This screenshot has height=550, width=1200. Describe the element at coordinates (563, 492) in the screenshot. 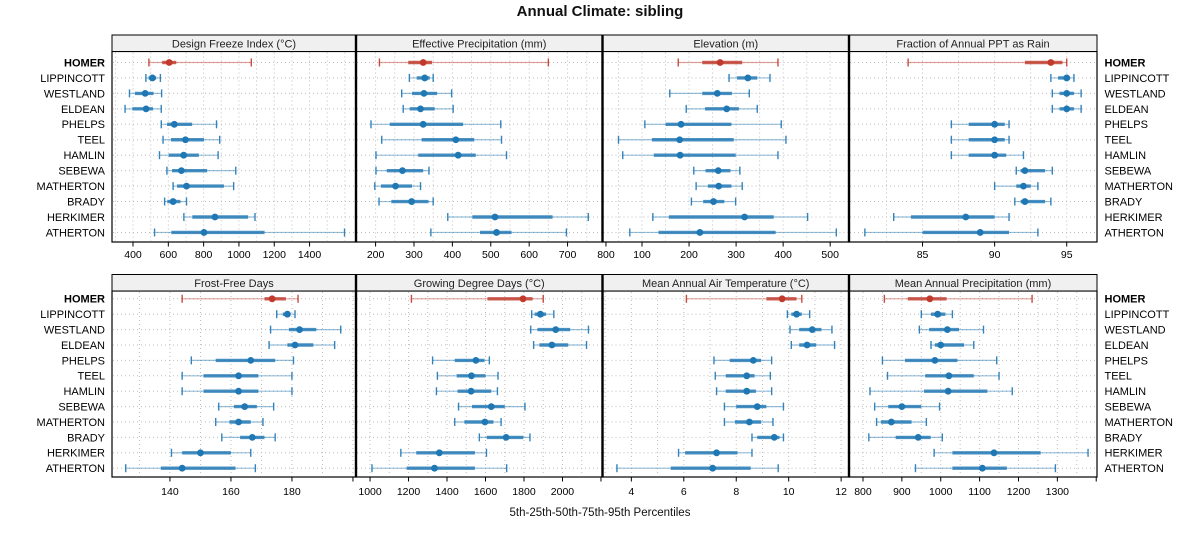

I see `x-tick-label: 2000` at that location.